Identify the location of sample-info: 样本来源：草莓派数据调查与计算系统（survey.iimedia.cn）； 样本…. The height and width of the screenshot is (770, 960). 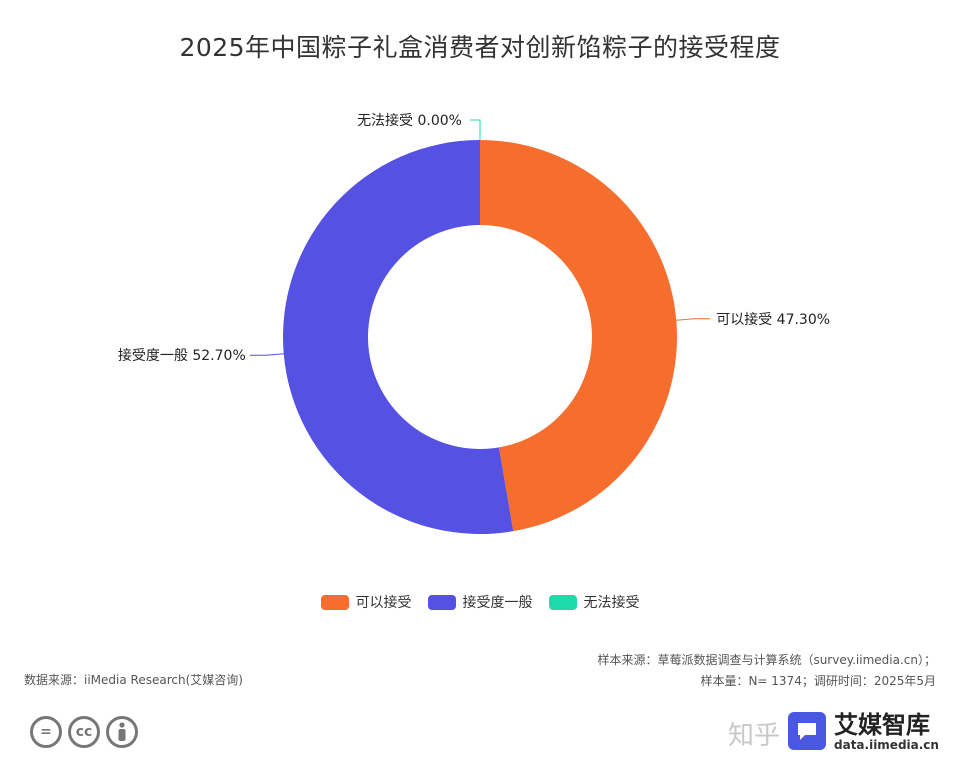
(766, 671).